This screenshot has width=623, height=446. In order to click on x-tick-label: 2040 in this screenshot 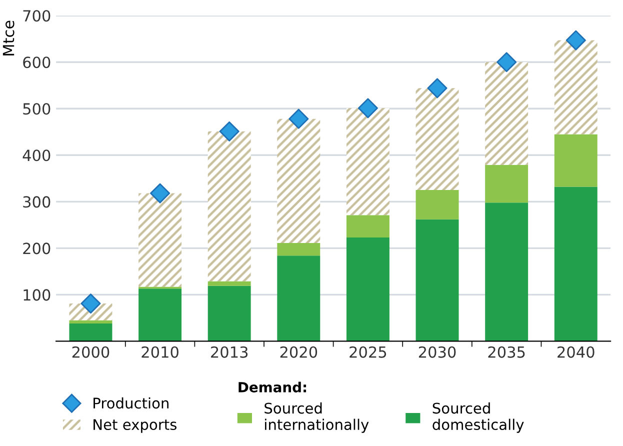, I will do `click(576, 352)`.